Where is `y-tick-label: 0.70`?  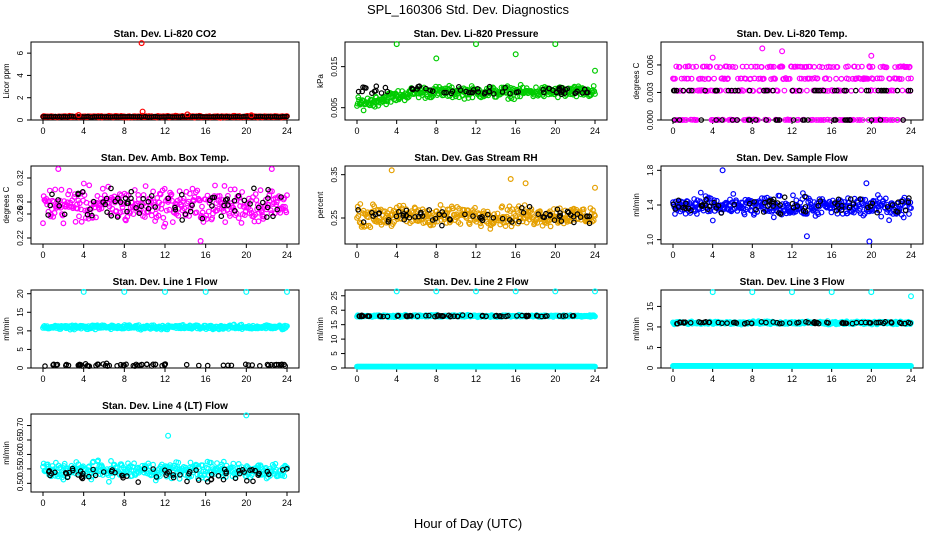 y-tick-label: 0.70 is located at coordinates (20, 425).